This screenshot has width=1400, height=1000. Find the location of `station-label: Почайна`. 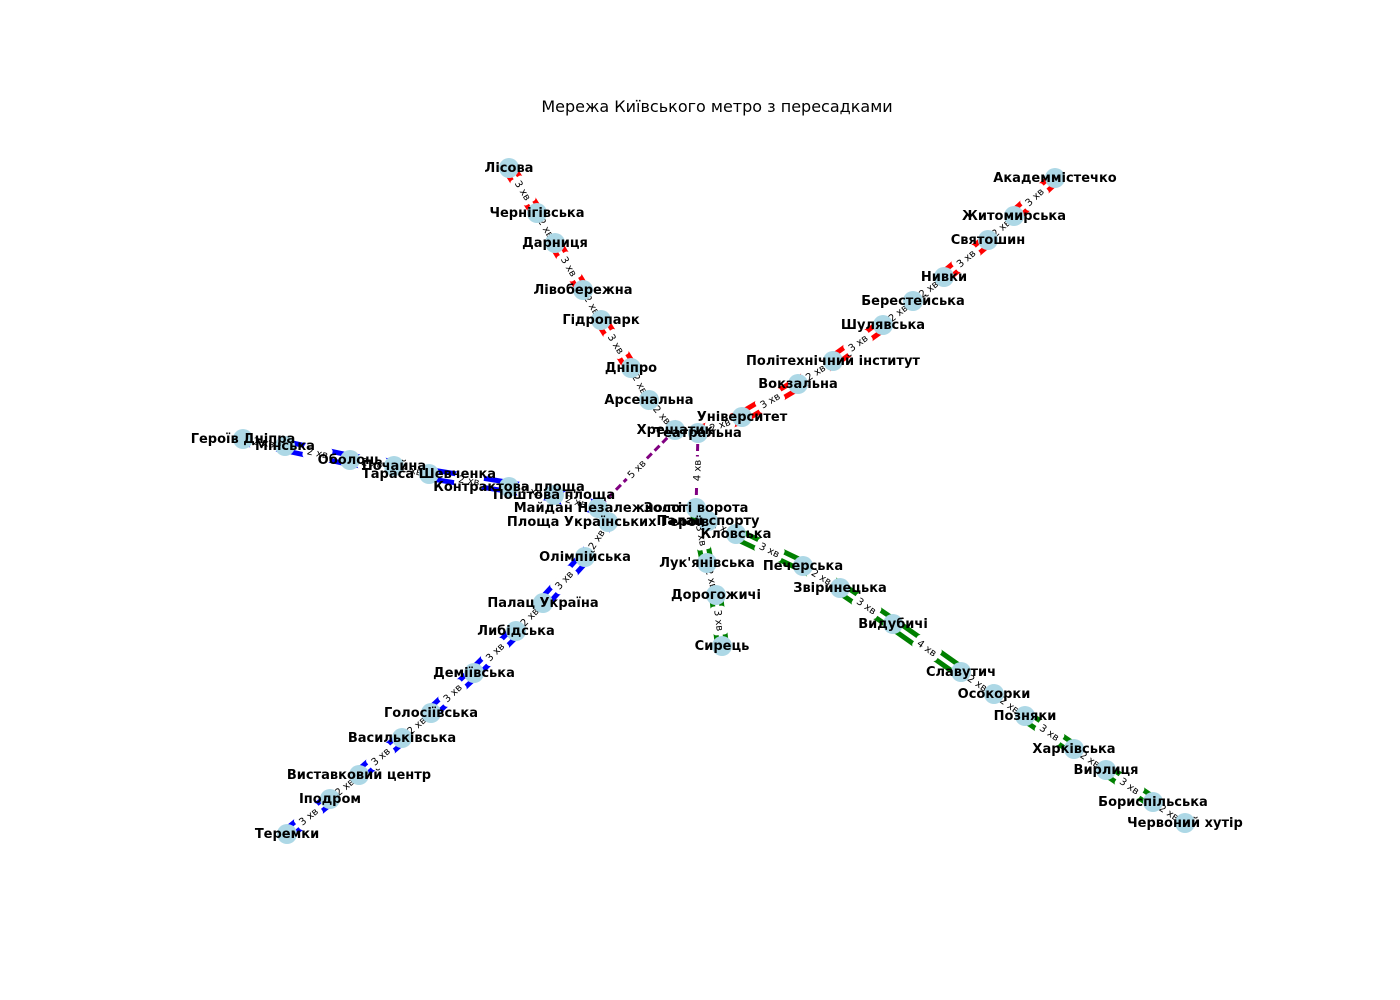

station-label: Почайна is located at coordinates (394, 466).